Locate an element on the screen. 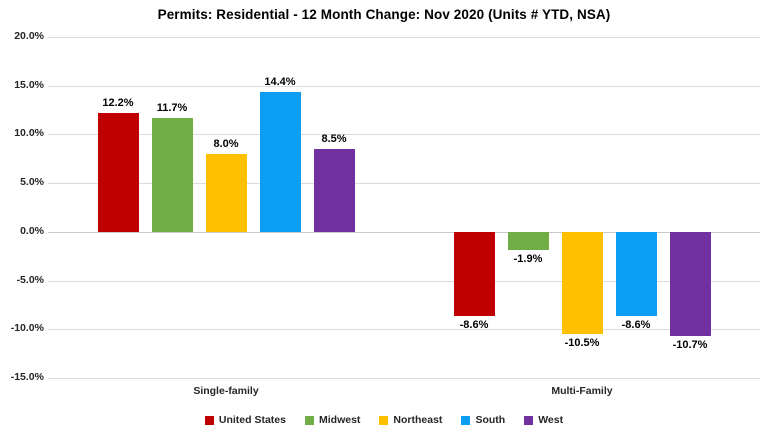 This screenshot has width=768, height=432. bar-south-multi-family is located at coordinates (636, 273).